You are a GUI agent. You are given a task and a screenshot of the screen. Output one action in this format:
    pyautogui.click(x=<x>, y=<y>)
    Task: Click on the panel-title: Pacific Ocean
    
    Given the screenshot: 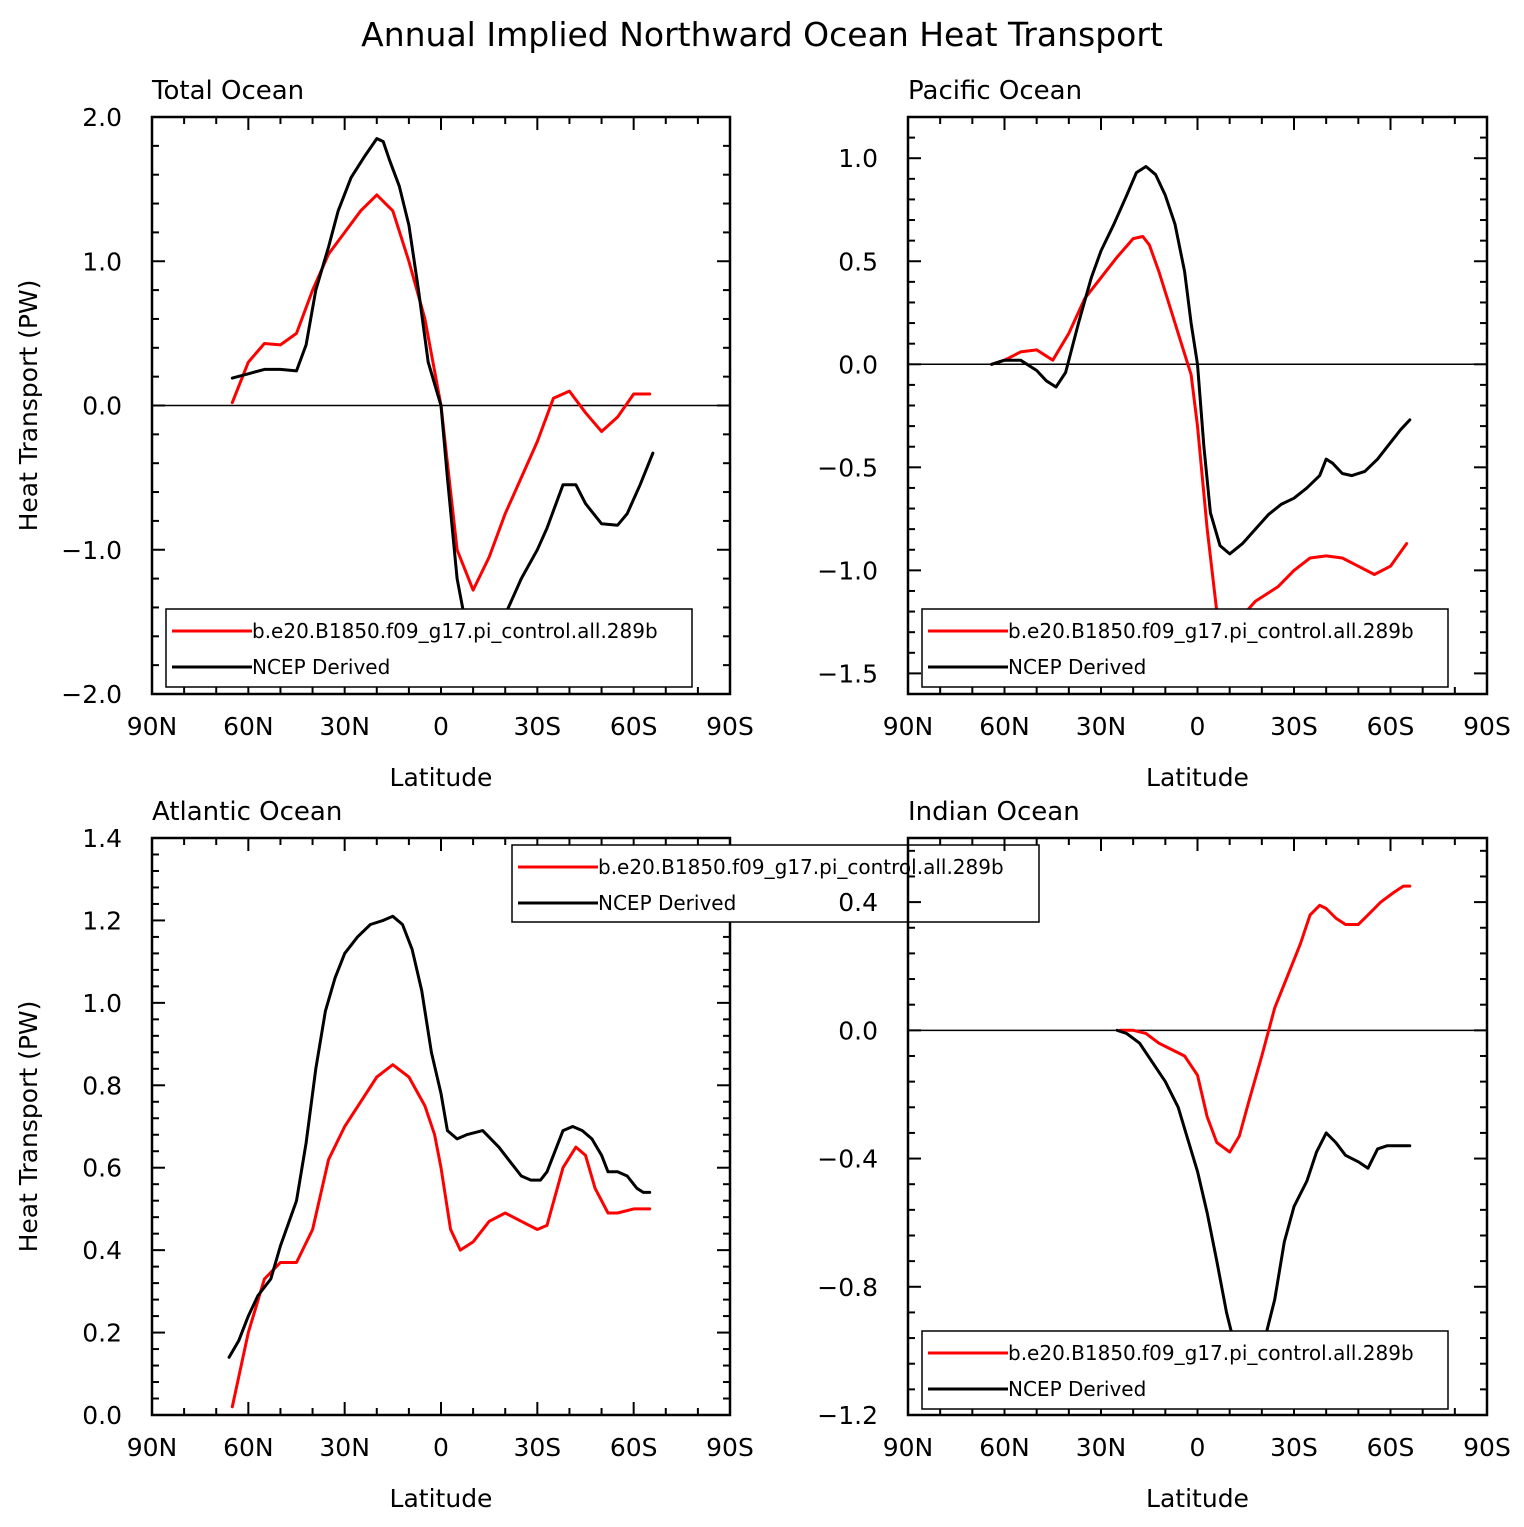 What is the action you would take?
    pyautogui.click(x=995, y=91)
    